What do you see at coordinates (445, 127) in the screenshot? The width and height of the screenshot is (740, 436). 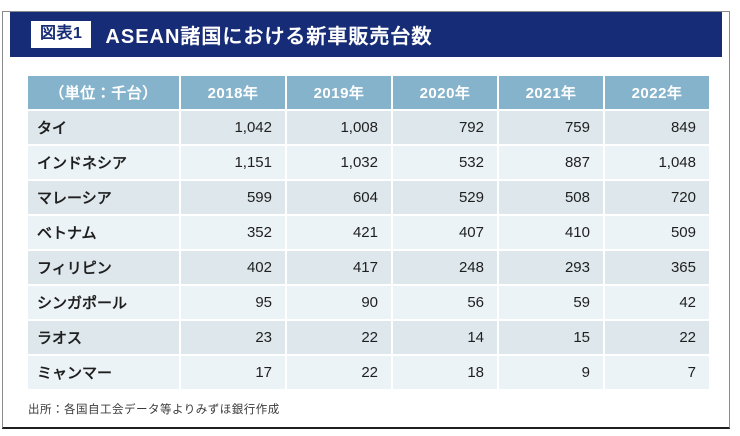 I see `value-cell: 792` at bounding box center [445, 127].